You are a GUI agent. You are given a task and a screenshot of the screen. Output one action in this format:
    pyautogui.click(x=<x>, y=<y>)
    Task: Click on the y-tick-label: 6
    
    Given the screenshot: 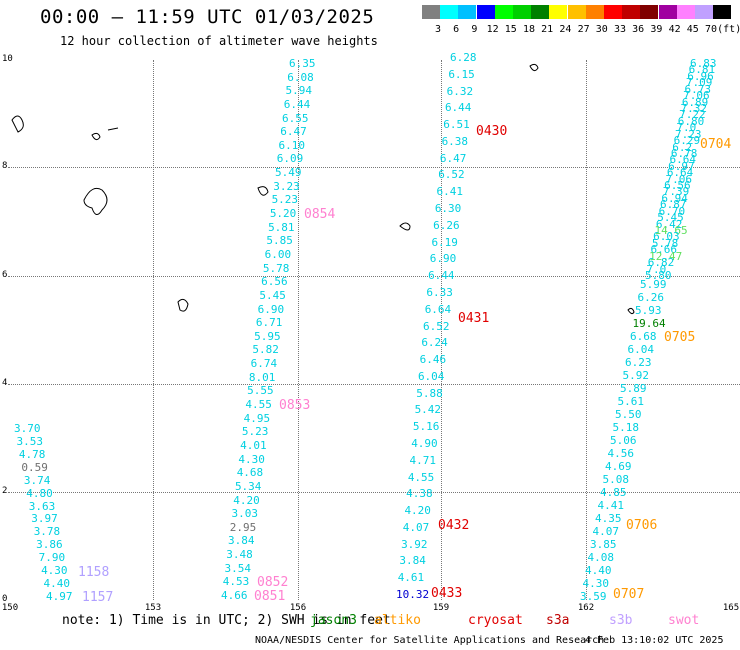 What is the action you would take?
    pyautogui.click(x=5, y=275)
    